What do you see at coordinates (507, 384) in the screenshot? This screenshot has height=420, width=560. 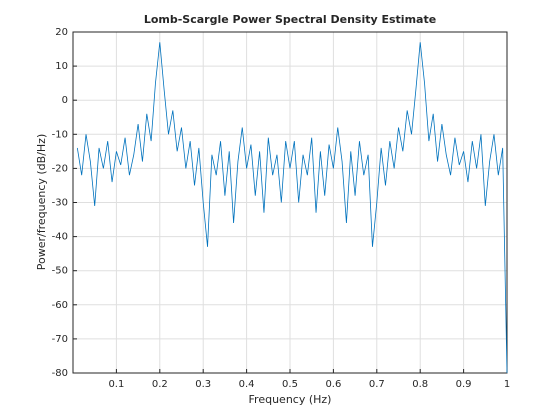 I see `x-tick-label: 1` at bounding box center [507, 384].